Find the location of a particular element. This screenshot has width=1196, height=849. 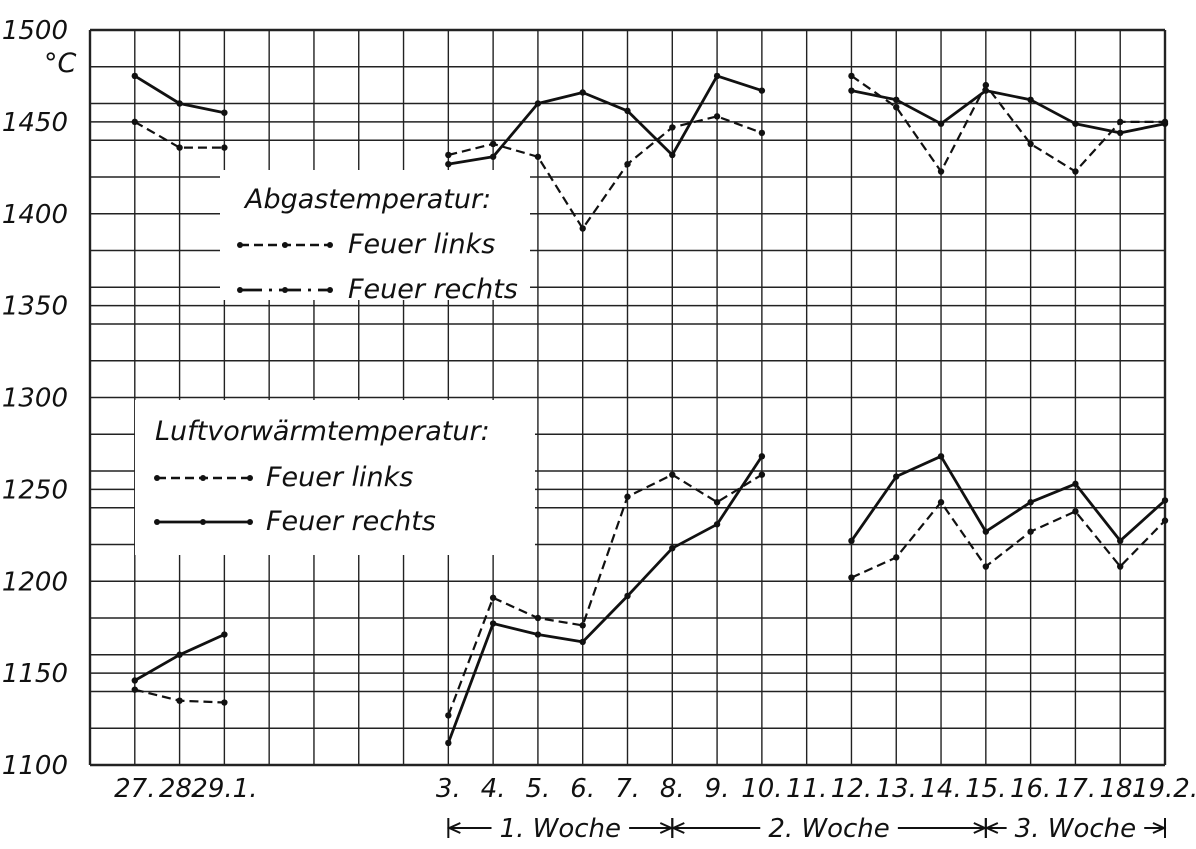

legend-b-links-label: Feuer links is located at coordinates (339, 477).